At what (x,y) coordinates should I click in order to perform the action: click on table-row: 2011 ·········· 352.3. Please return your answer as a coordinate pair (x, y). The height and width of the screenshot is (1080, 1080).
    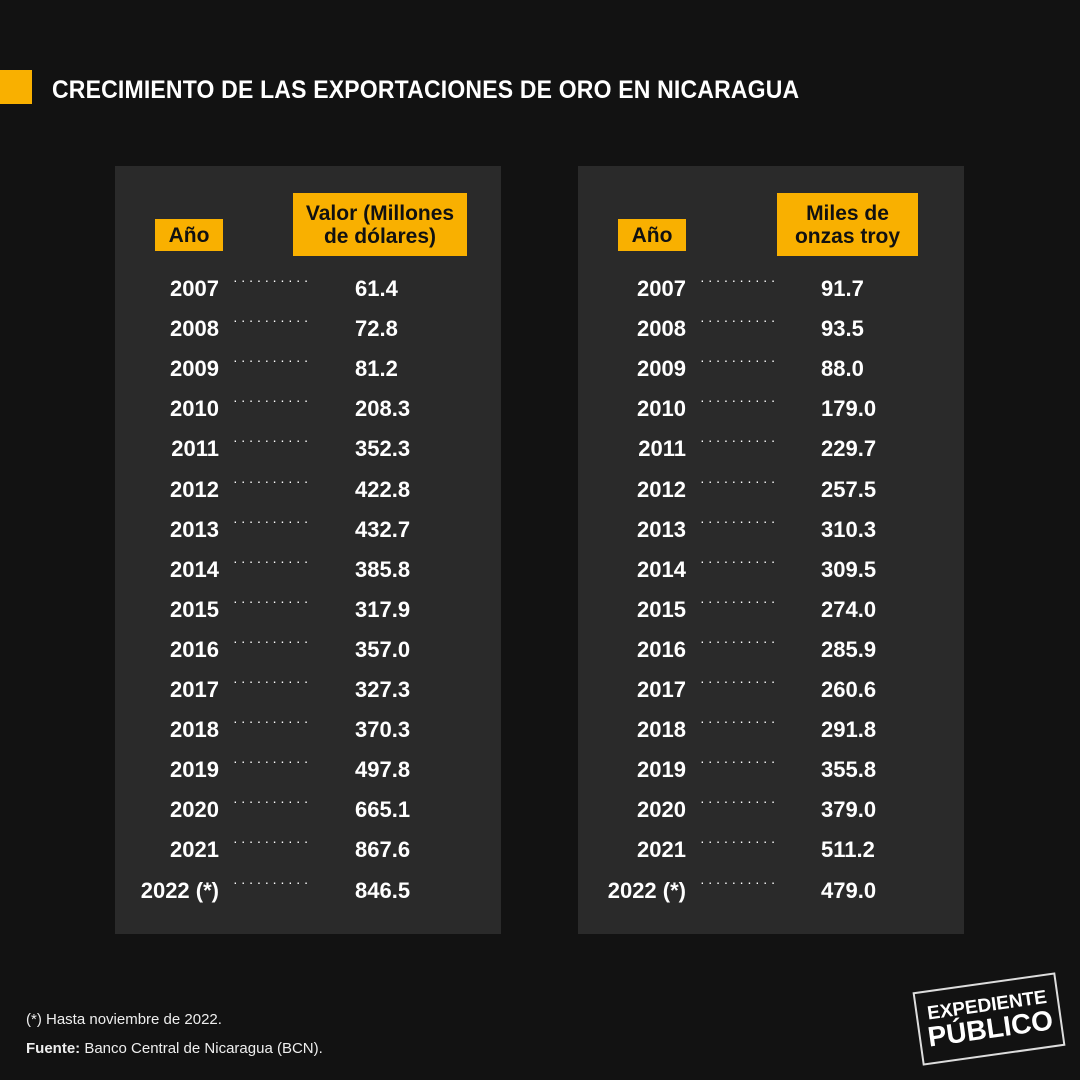
    Looking at the image, I should click on (308, 449).